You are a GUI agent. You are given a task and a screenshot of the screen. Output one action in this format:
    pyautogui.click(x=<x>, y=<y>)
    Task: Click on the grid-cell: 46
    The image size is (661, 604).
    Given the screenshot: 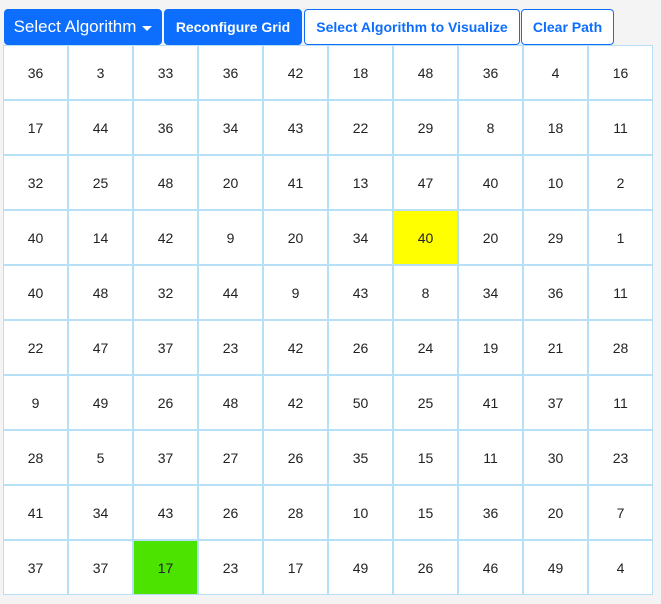 What is the action you would take?
    pyautogui.click(x=490, y=567)
    